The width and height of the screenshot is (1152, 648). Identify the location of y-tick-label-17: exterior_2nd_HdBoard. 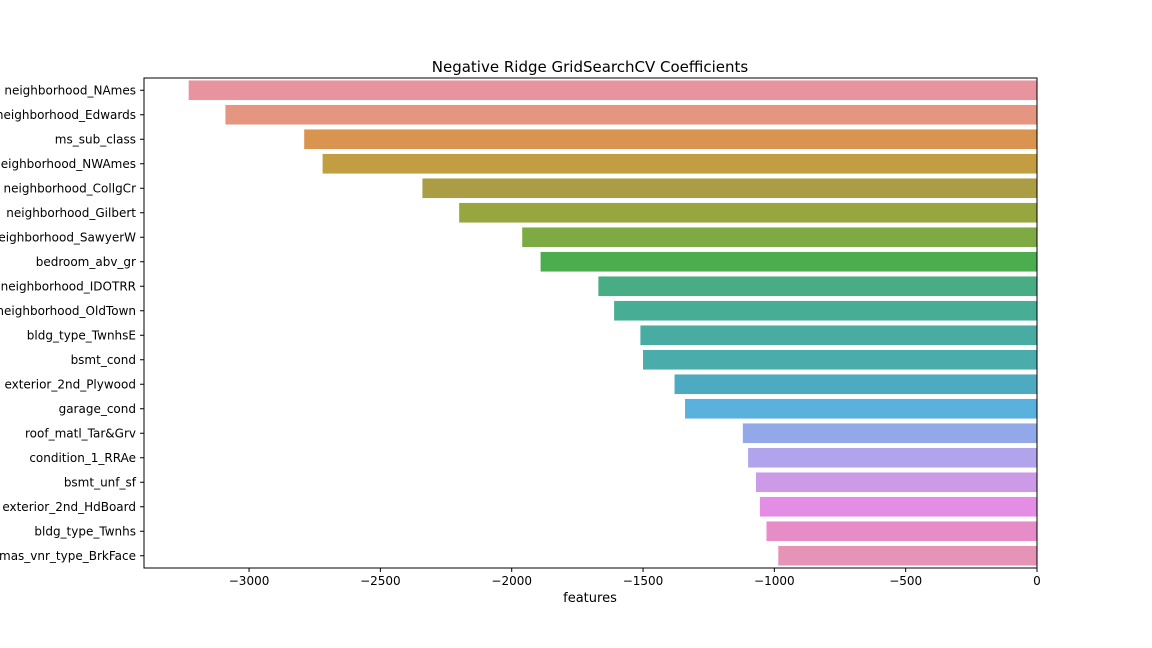
(69, 507).